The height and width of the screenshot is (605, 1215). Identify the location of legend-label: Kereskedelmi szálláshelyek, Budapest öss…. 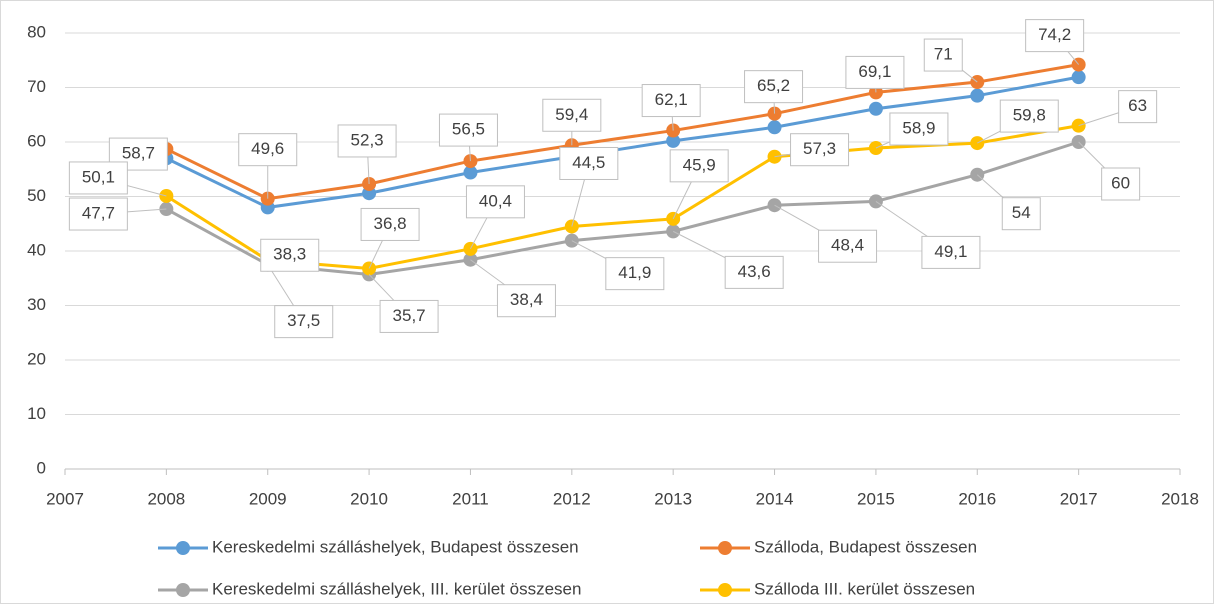
(395, 546).